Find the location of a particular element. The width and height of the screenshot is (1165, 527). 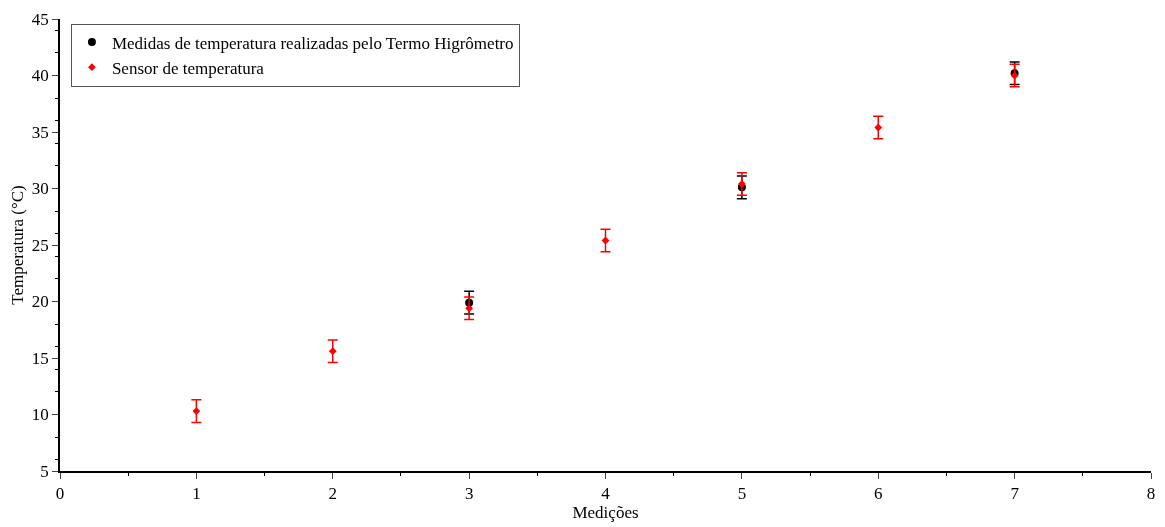

x-tick-label: 0 is located at coordinates (60, 494).